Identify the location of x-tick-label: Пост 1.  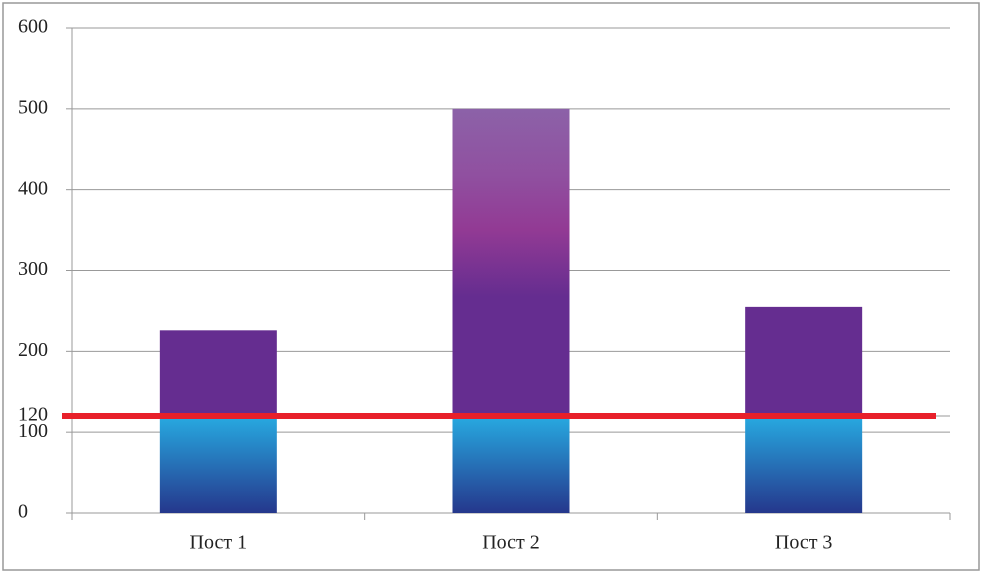
(219, 543).